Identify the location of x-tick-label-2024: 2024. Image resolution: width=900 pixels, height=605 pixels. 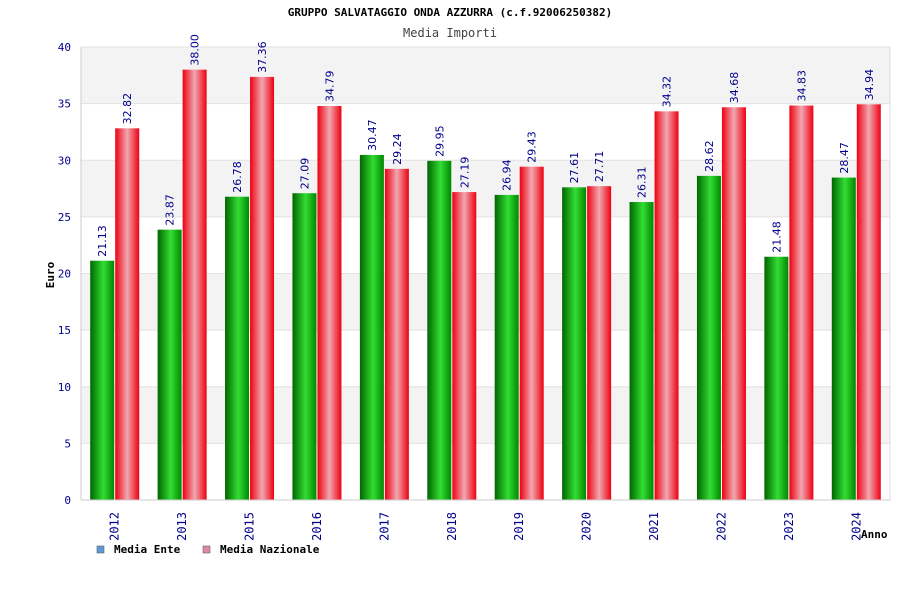
(856, 526).